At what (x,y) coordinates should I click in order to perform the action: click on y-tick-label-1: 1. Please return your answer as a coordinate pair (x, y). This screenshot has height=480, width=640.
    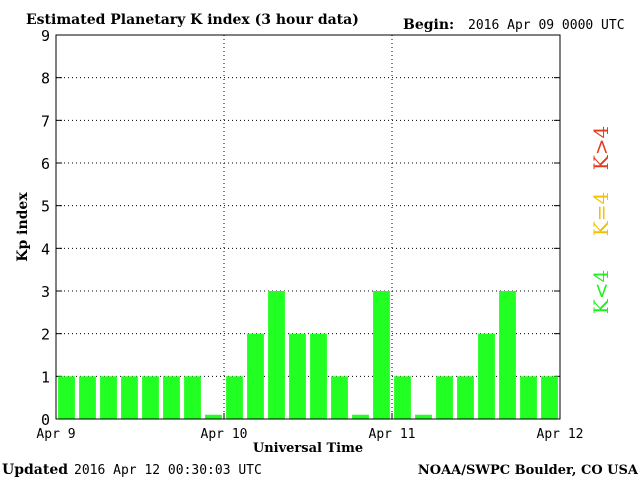
    Looking at the image, I should click on (45, 377).